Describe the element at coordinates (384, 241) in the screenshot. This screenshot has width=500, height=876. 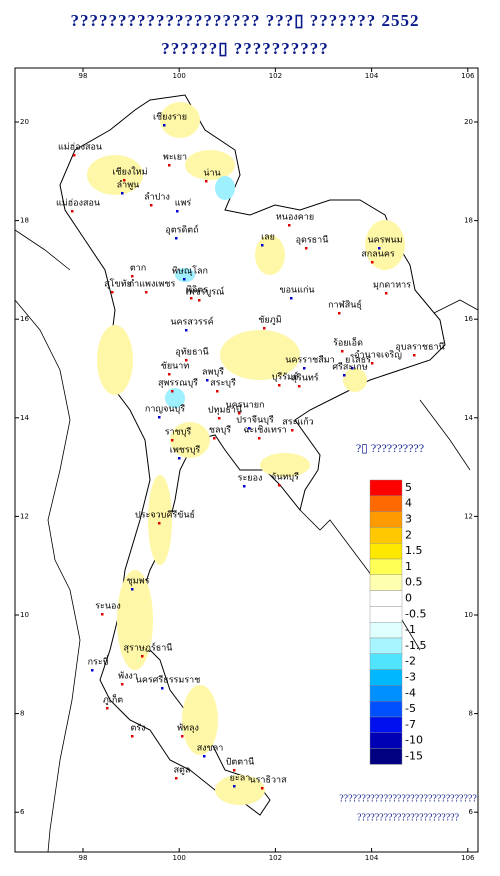
I see `province-label: นครพนม` at that location.